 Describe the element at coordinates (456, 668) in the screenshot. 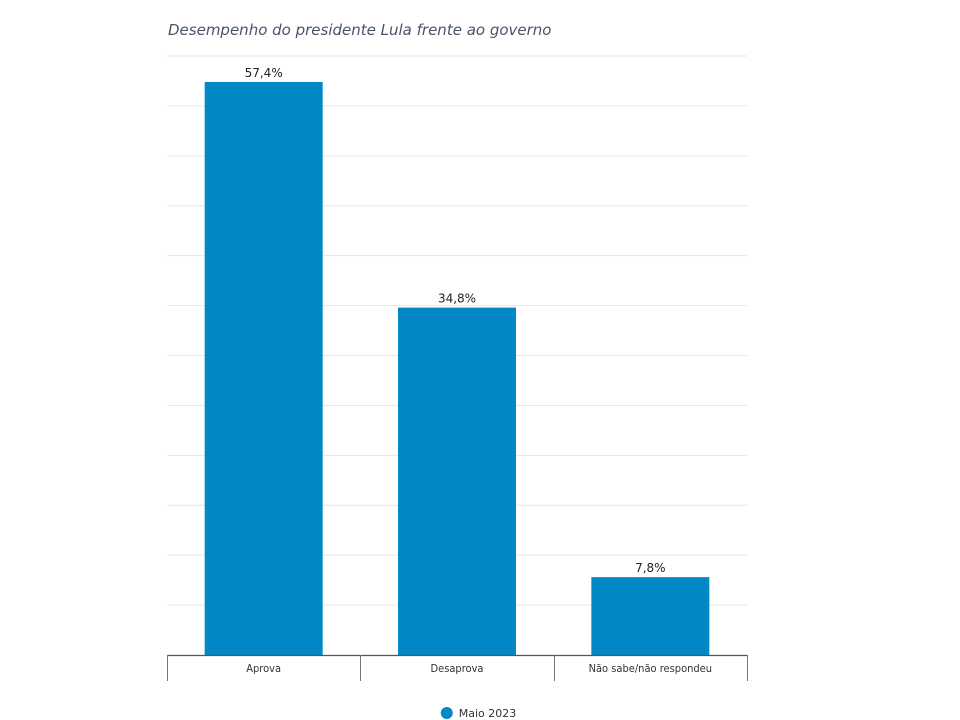

I see `x-tick-label: Desaprova` at that location.